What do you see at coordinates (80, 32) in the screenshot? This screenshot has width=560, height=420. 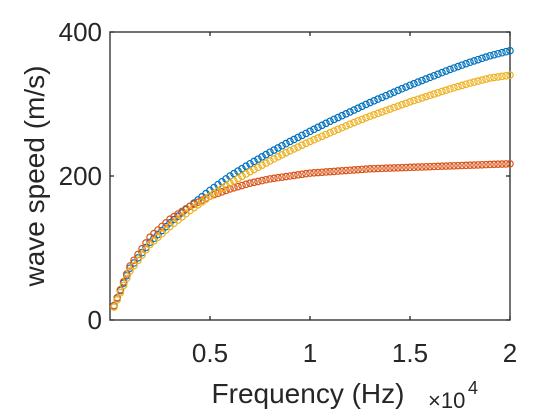 I see `y-tick-label: 400` at bounding box center [80, 32].